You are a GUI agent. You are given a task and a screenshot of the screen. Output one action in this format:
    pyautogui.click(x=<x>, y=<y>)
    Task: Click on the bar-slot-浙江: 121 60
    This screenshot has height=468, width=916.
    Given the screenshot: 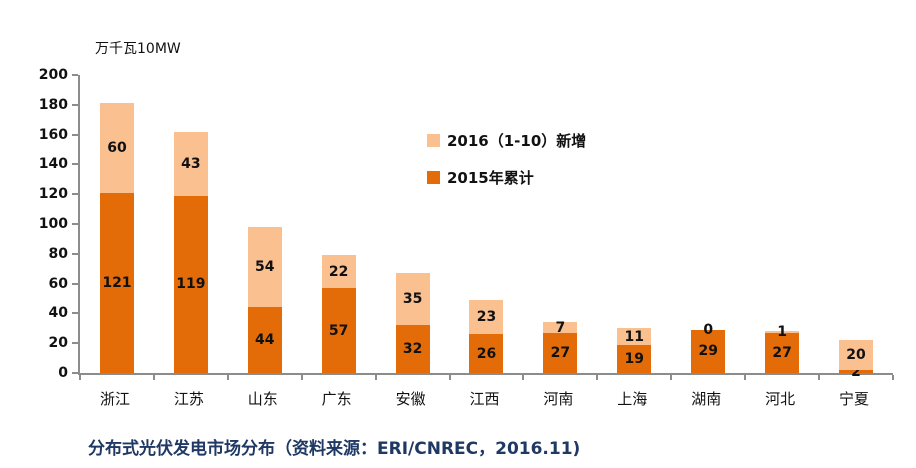 What is the action you would take?
    pyautogui.click(x=117, y=224)
    